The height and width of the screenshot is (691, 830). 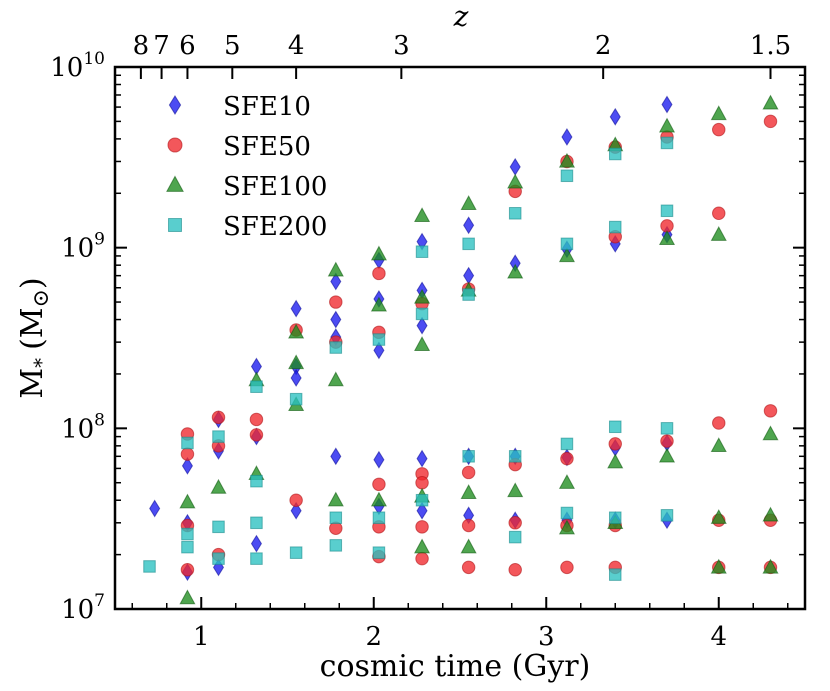 I want to click on legend-label: SFE200, so click(x=275, y=227).